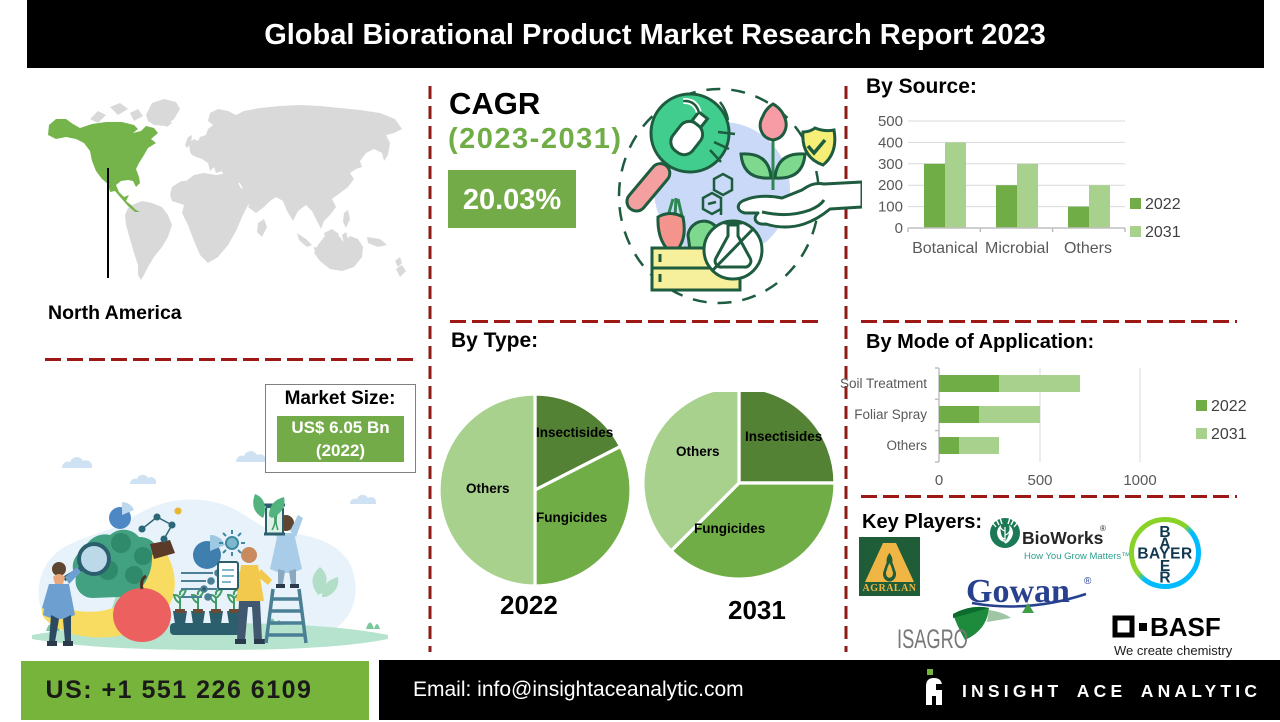  Describe the element at coordinates (1063, 538) in the screenshot. I see `svg-text: BioWorks` at that location.